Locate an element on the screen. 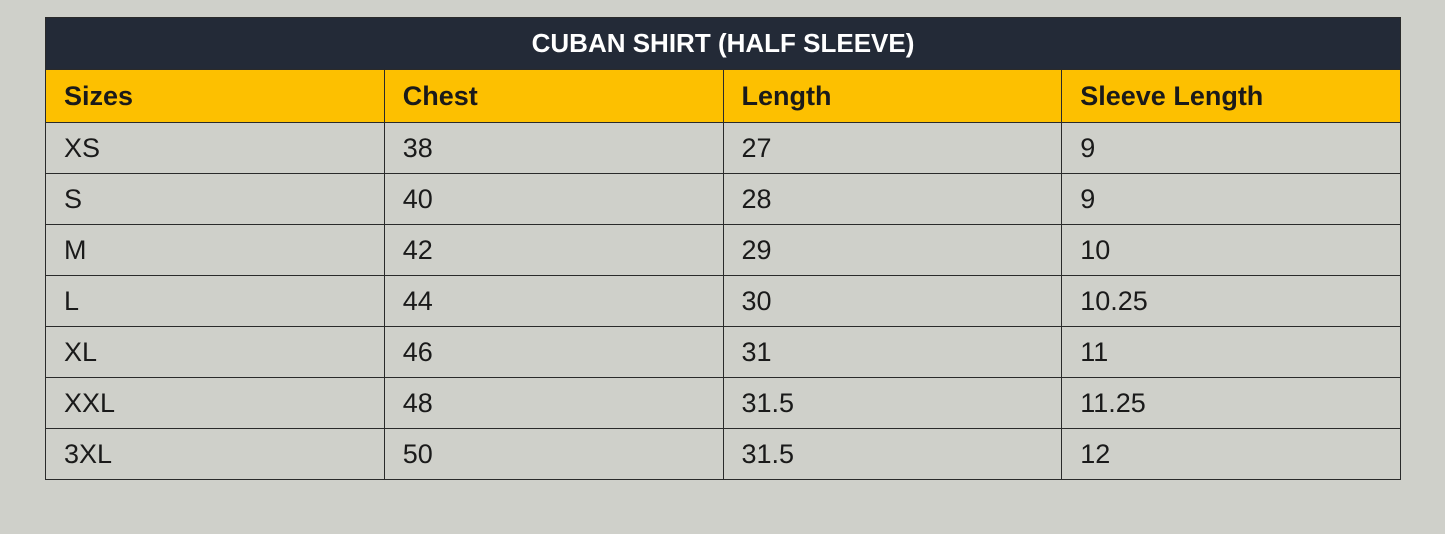  data-cell: 11.25 is located at coordinates (1231, 403).